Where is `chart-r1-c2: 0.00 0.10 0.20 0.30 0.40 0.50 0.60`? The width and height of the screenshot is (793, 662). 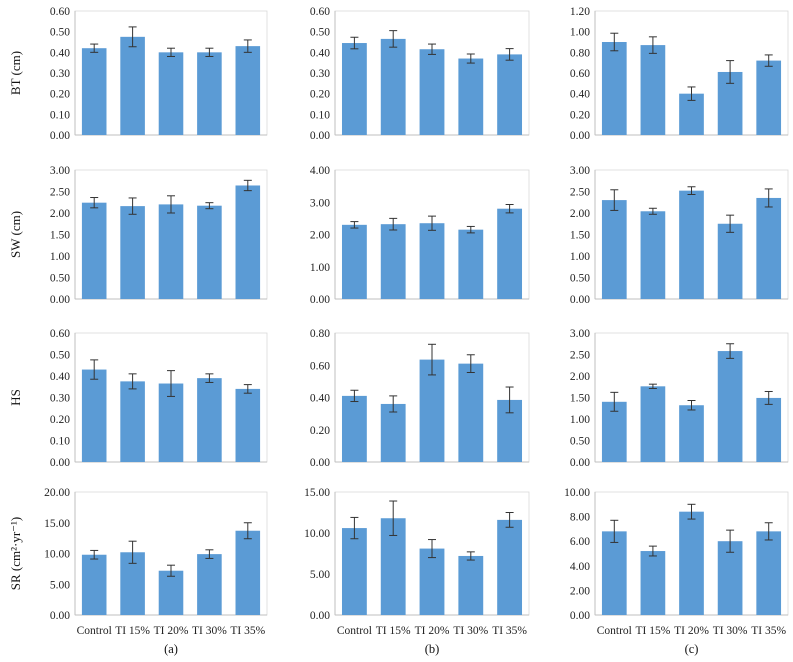 chart-r1-c2: 0.00 0.10 0.20 0.30 0.40 0.50 0.60 is located at coordinates (420, 74).